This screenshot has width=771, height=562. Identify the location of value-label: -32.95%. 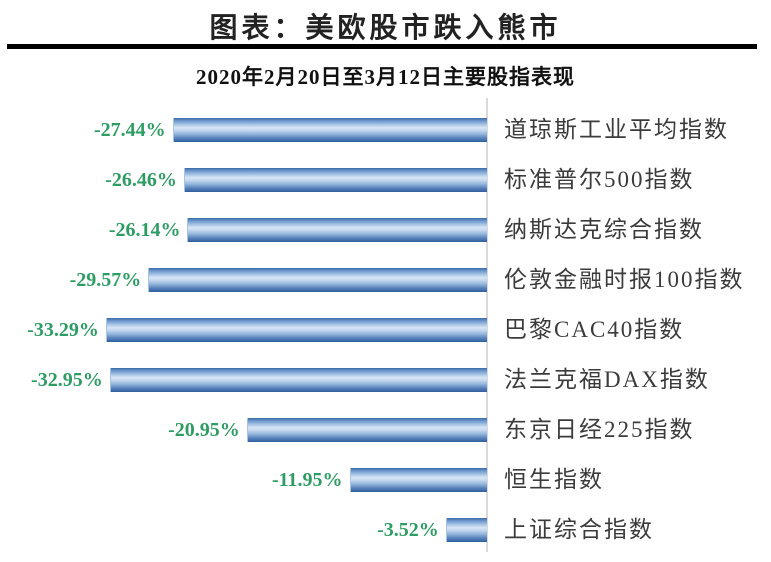
(67, 380).